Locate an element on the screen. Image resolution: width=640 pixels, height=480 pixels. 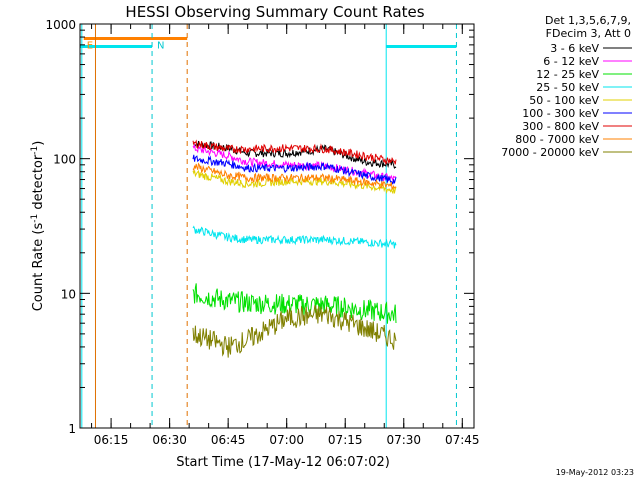
legend-label-7: 300 - 800 keV is located at coordinates (560, 126).